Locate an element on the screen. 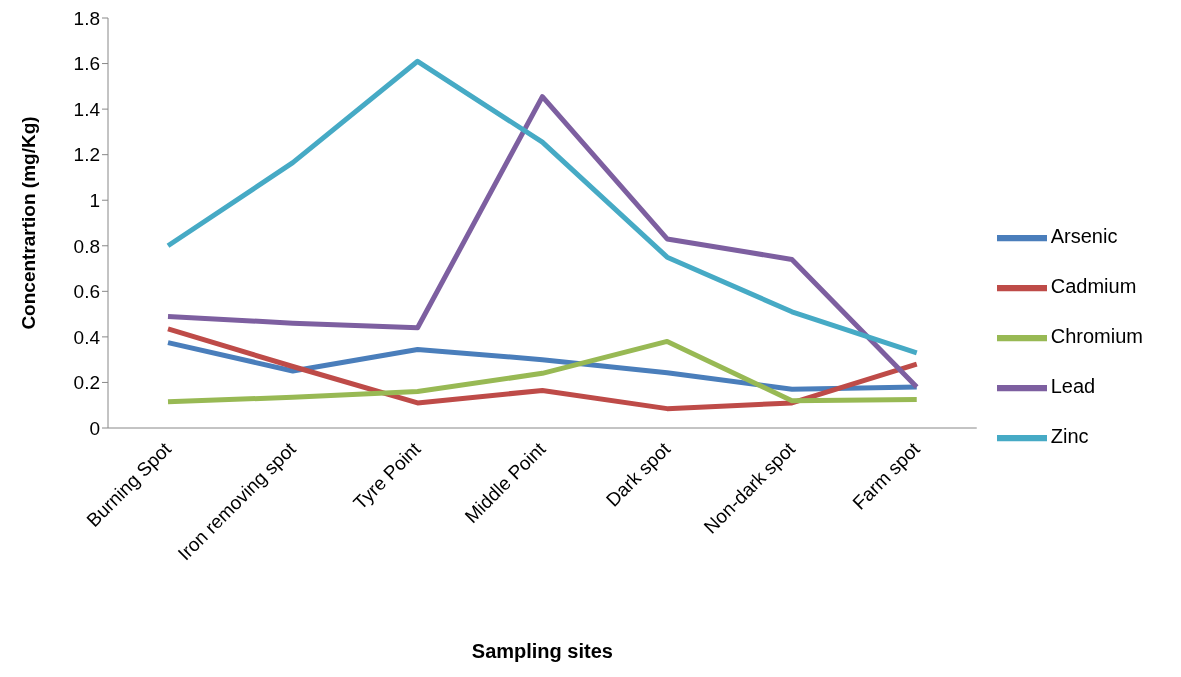 Image resolution: width=1181 pixels, height=677 pixels. y-tick-label: 0.8 is located at coordinates (86, 246).